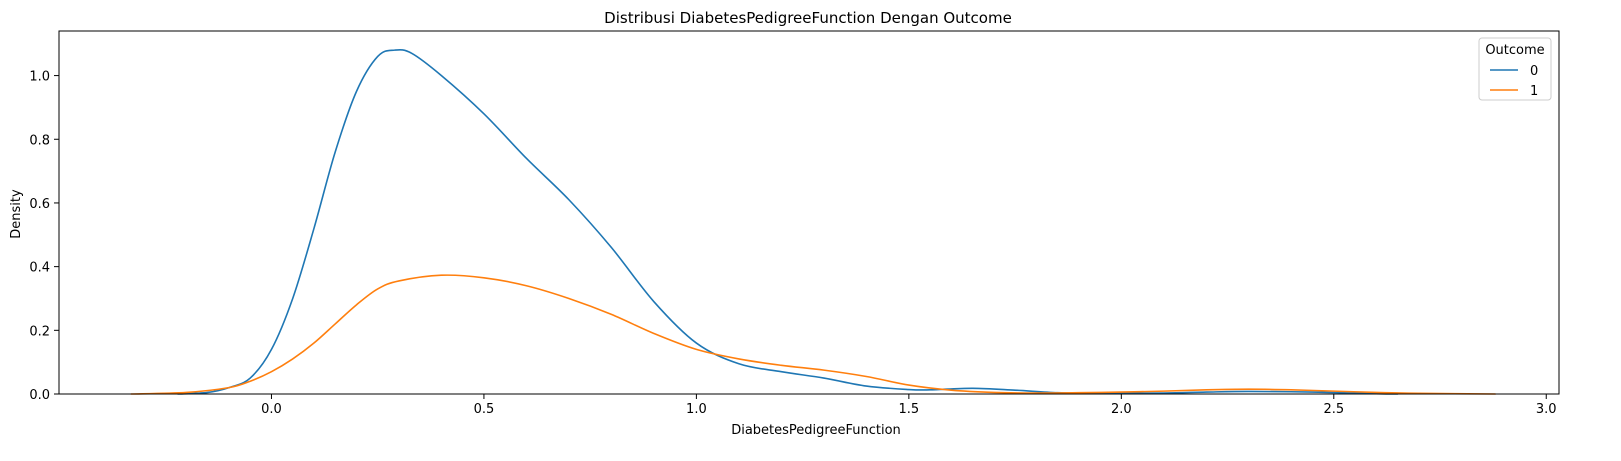 Image resolution: width=1621 pixels, height=461 pixels. What do you see at coordinates (816, 430) in the screenshot?
I see `x-axis-label: DiabetesPedigreeFunction` at bounding box center [816, 430].